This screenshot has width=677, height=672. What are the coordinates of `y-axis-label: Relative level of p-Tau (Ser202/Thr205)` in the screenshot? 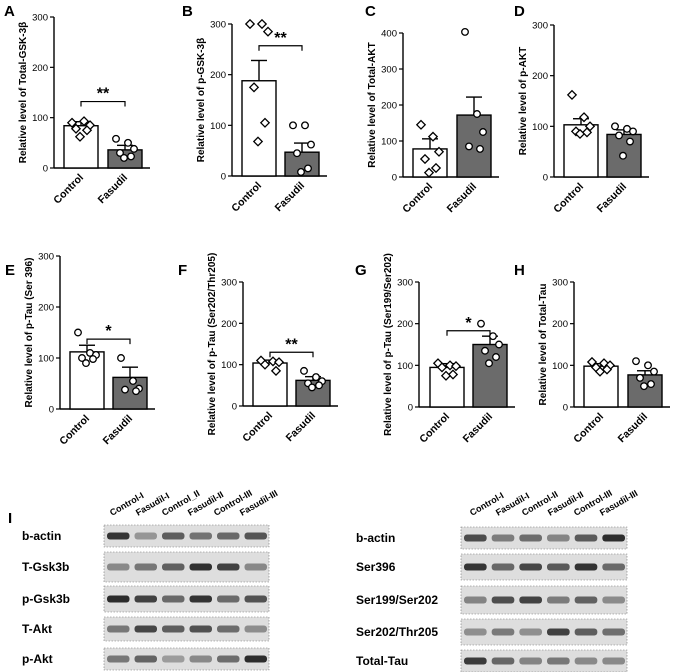 It's located at (212, 344).